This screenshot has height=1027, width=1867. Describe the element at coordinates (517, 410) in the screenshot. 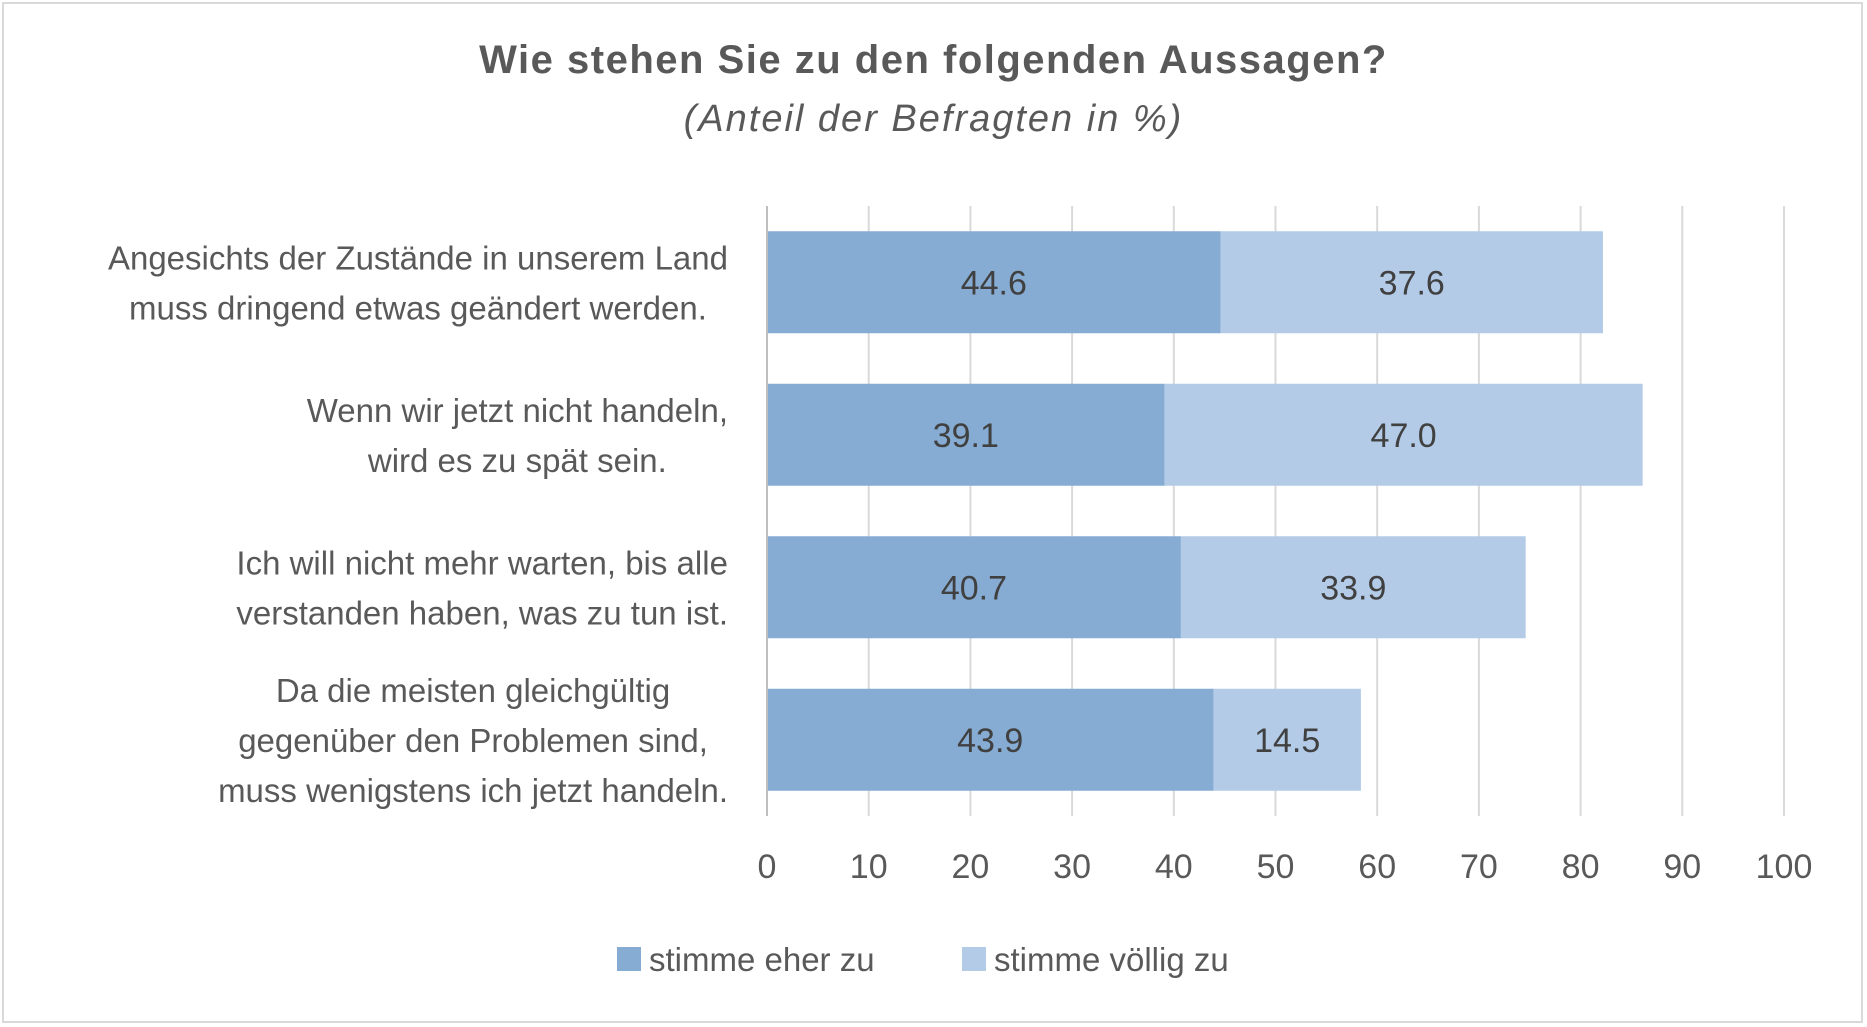

I see `category-label: Wenn wir jetzt nicht handeln,` at that location.